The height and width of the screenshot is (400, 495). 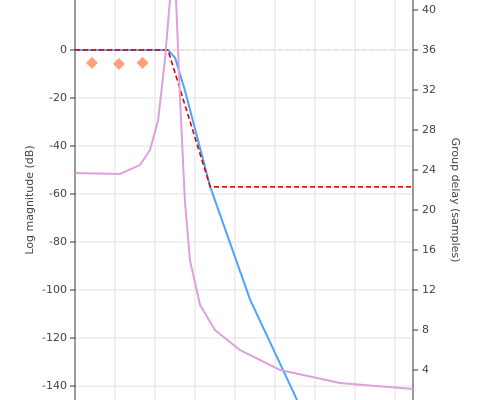 What do you see at coordinates (425, 369) in the screenshot?
I see `y2-tick-label: 4` at bounding box center [425, 369].